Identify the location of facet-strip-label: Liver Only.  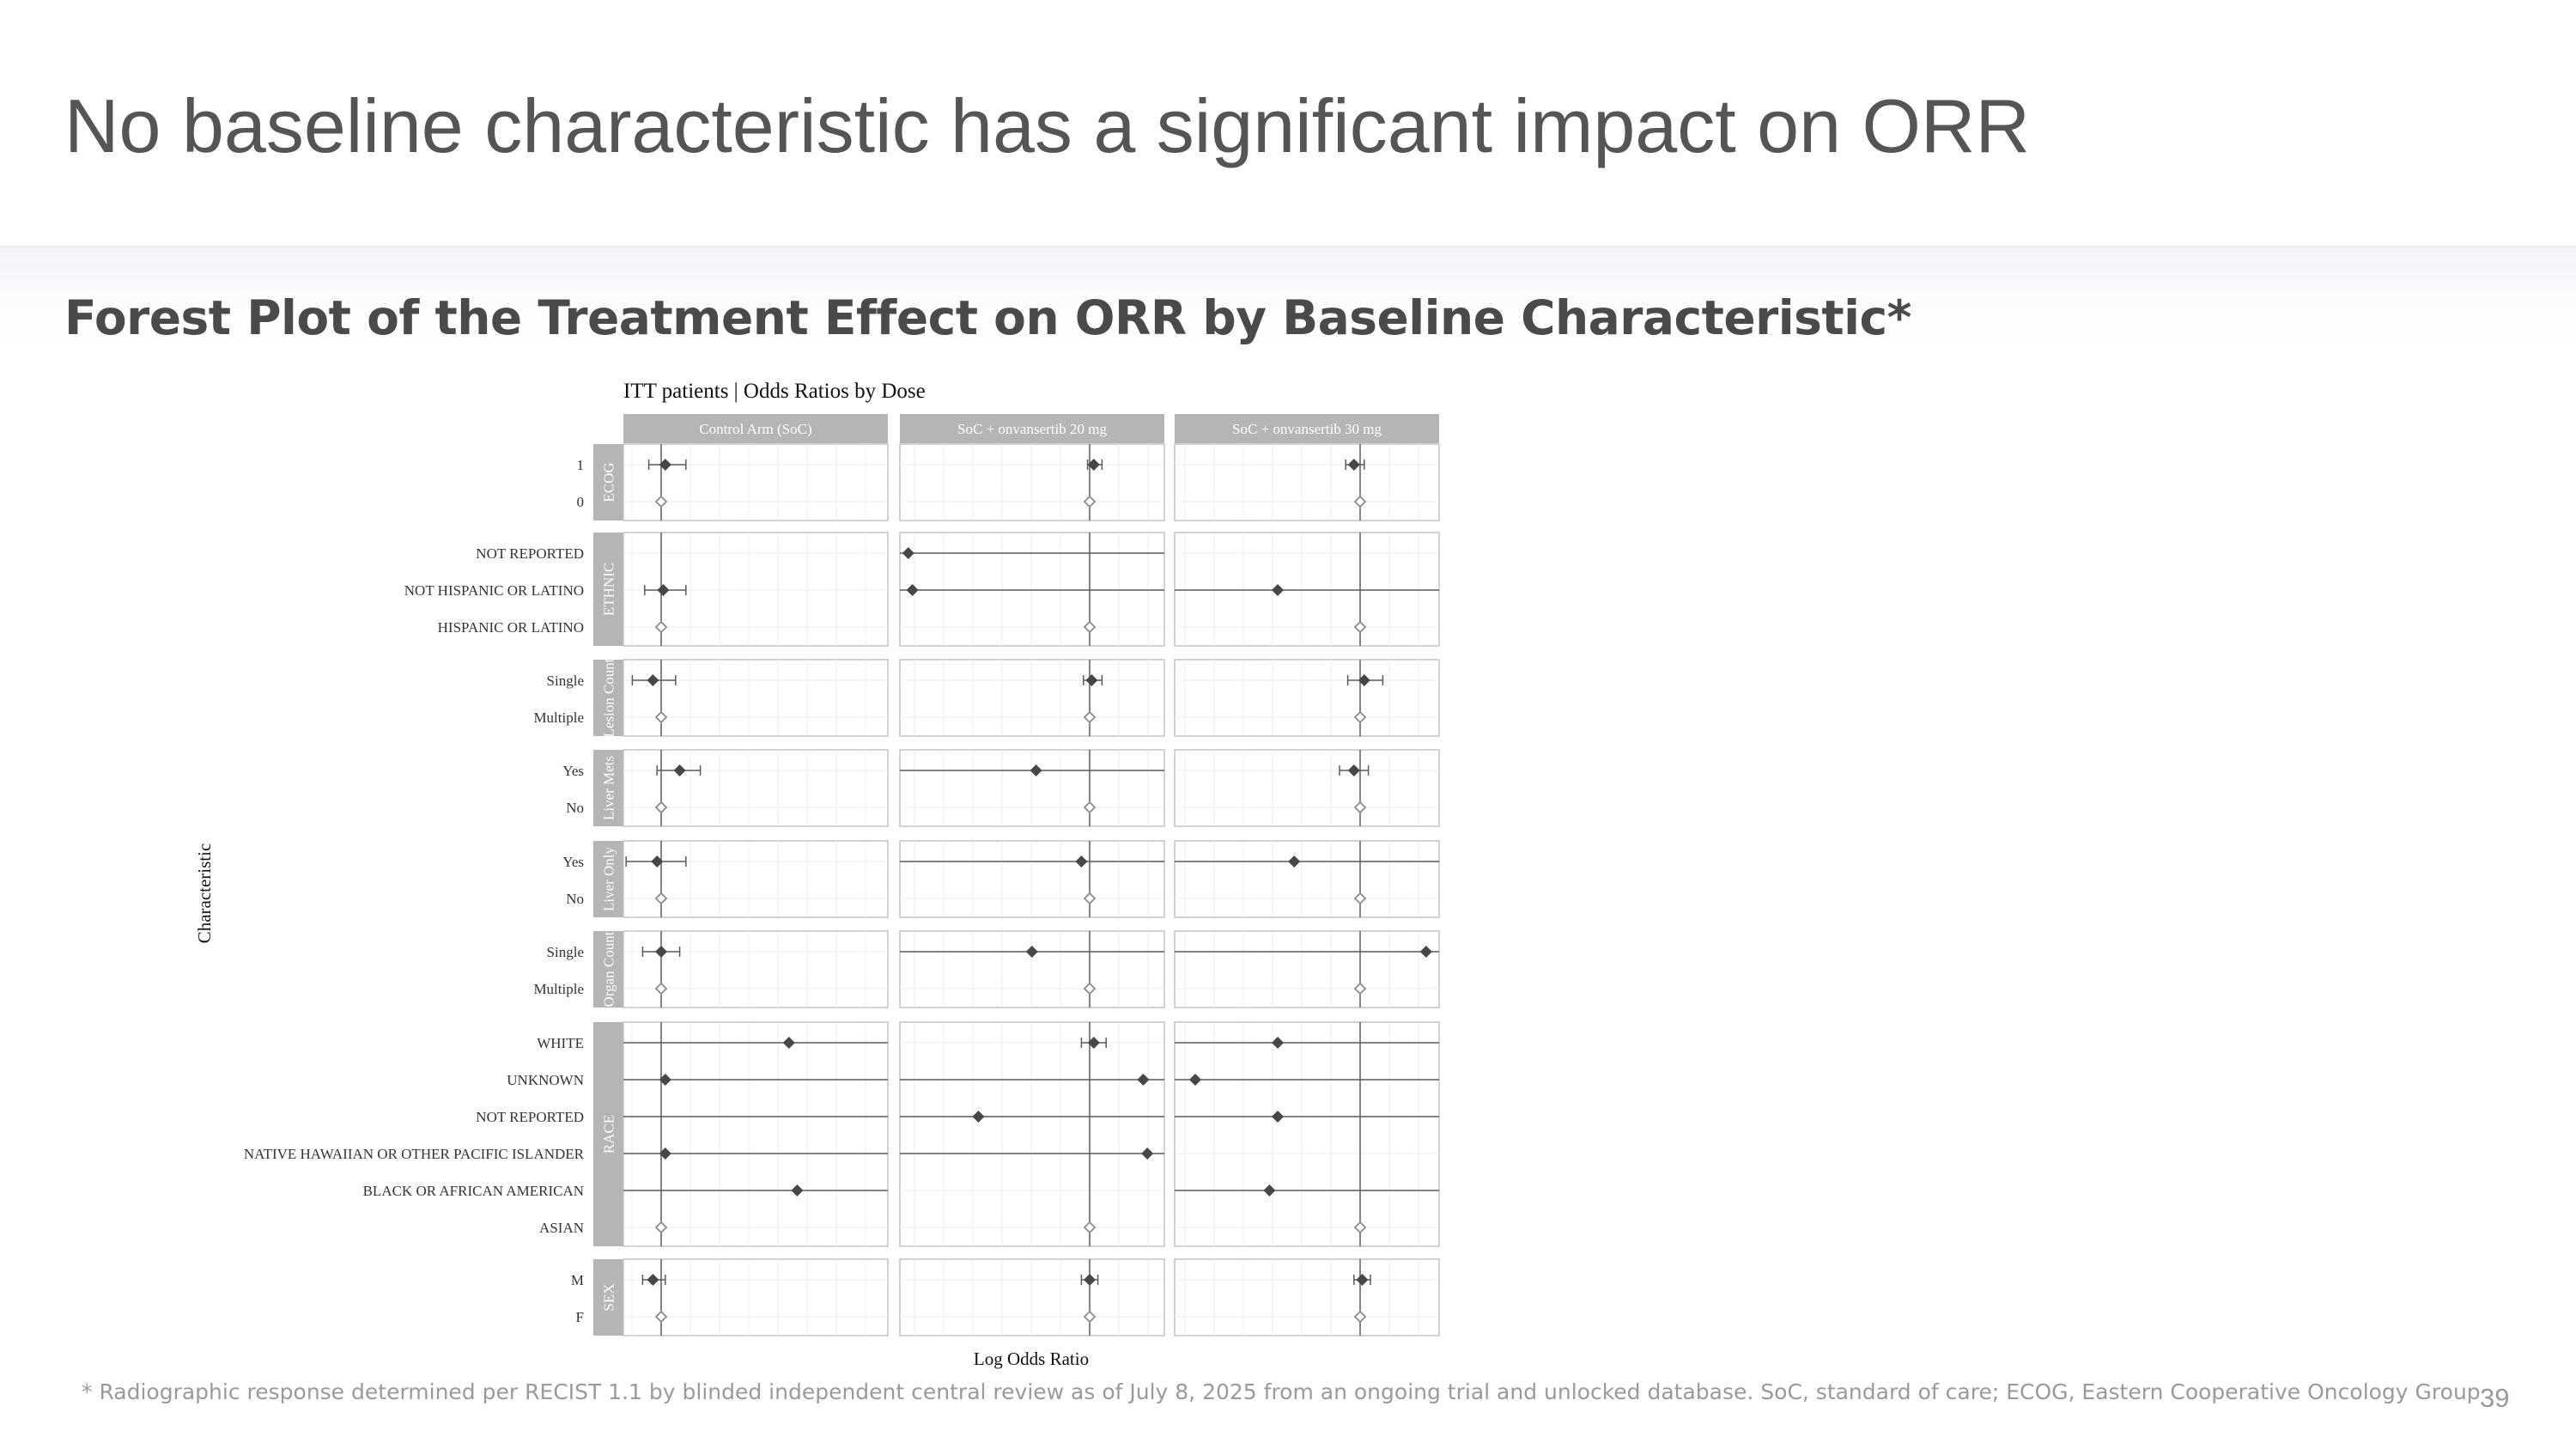
(609, 878).